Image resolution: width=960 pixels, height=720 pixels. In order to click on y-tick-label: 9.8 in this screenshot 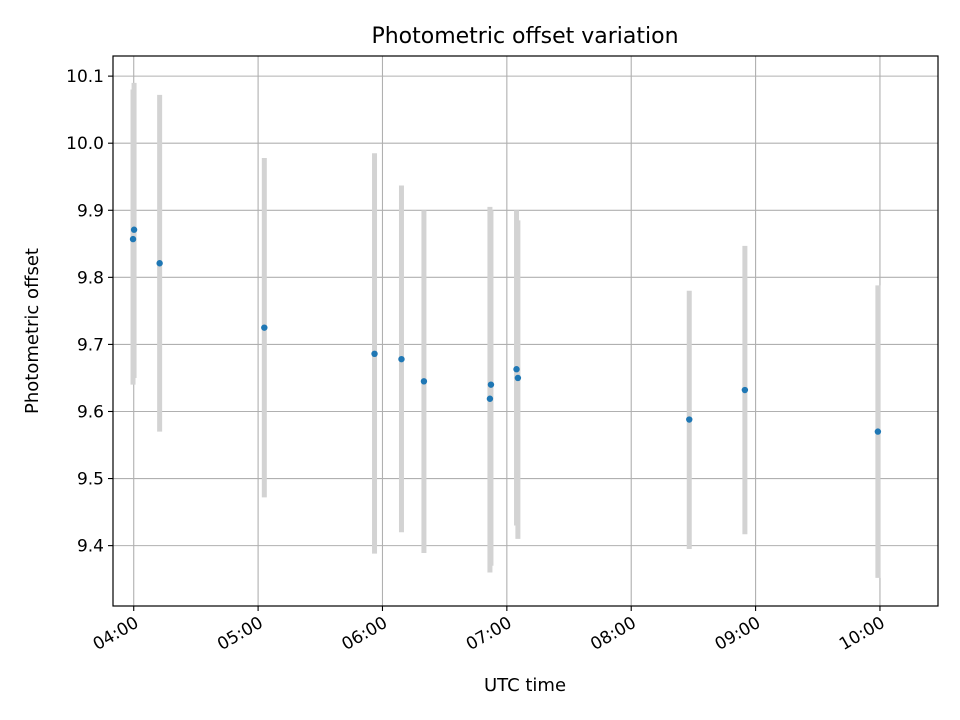, I will do `click(90, 278)`.